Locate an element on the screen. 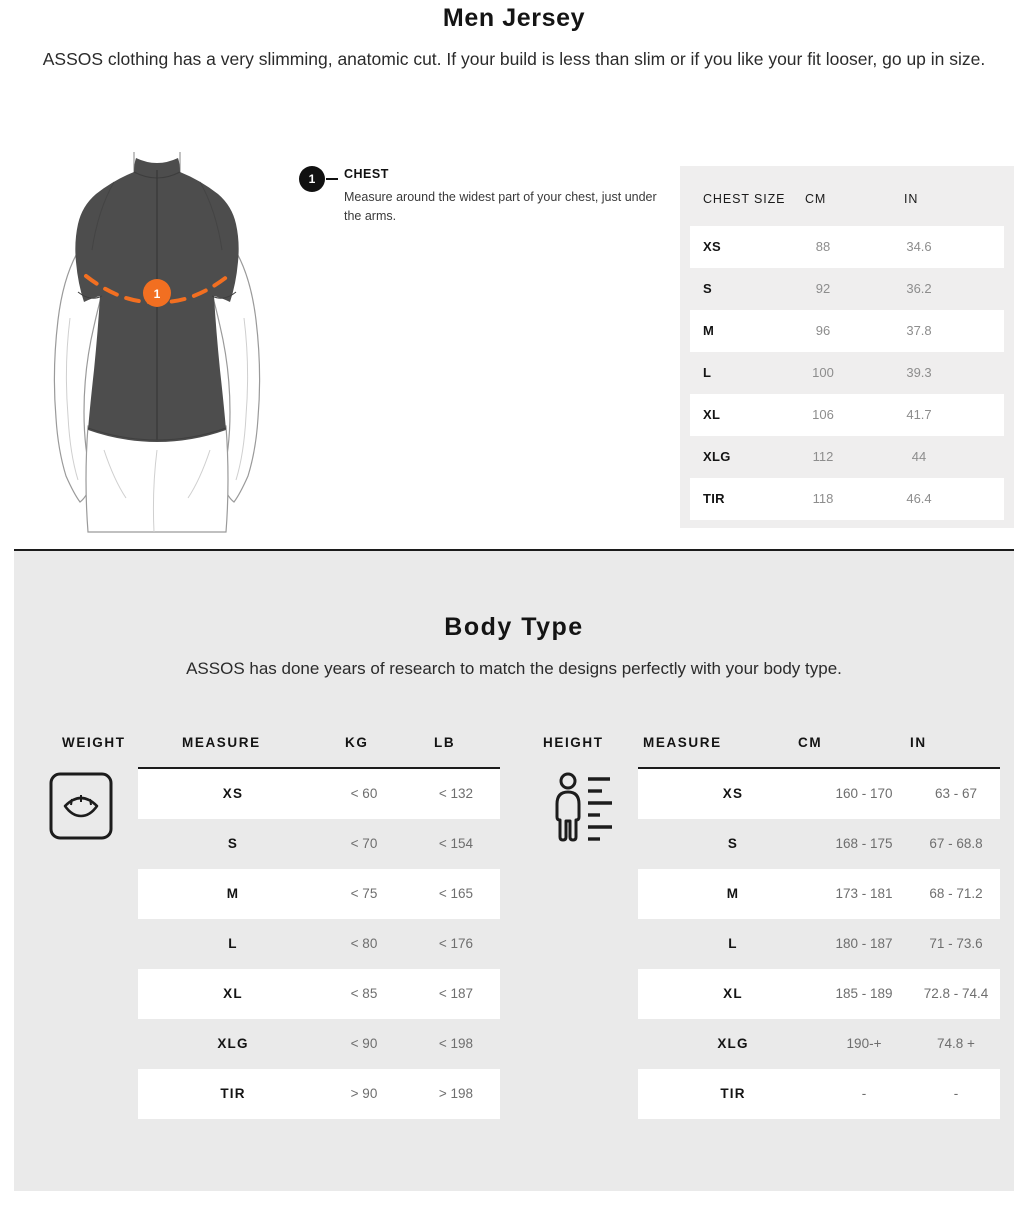  weight-kg-value: < 85 is located at coordinates (364, 993).